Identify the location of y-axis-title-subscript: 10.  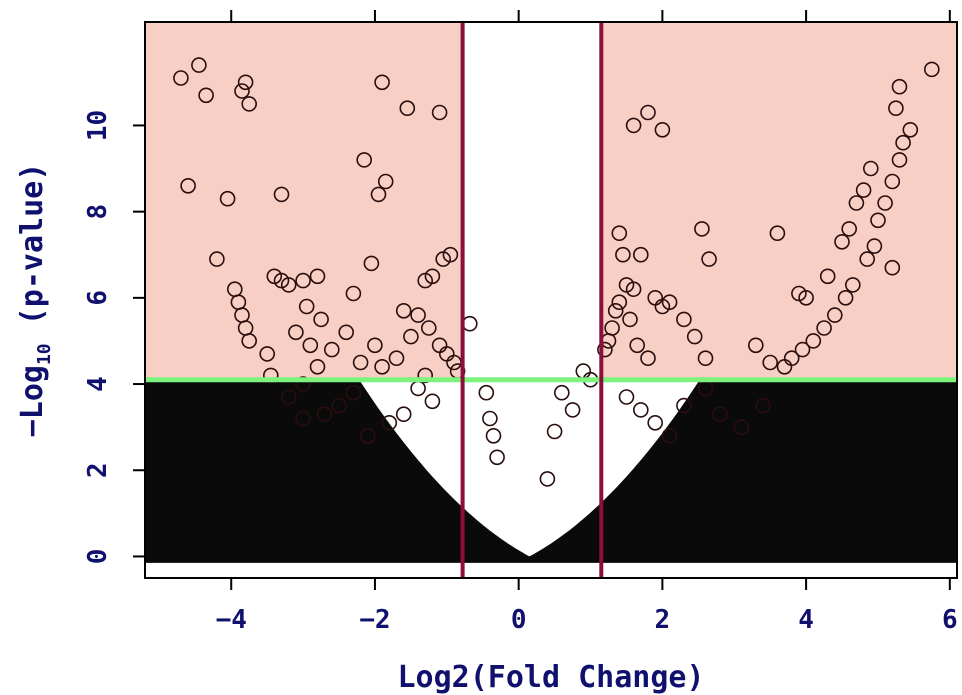
(44, 354).